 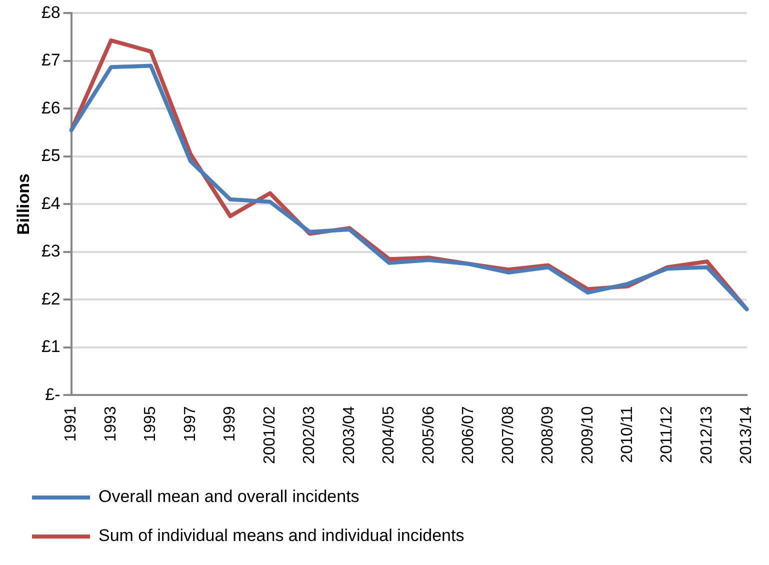 What do you see at coordinates (349, 435) in the screenshot?
I see `x-tick-label: 2003/04` at bounding box center [349, 435].